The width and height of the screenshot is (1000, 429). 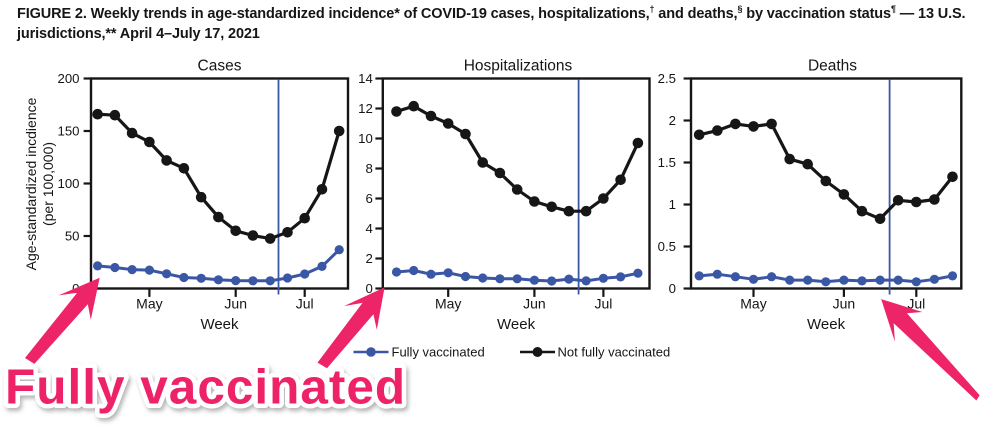 What do you see at coordinates (667, 162) in the screenshot?
I see `svg-text: 1.5` at bounding box center [667, 162].